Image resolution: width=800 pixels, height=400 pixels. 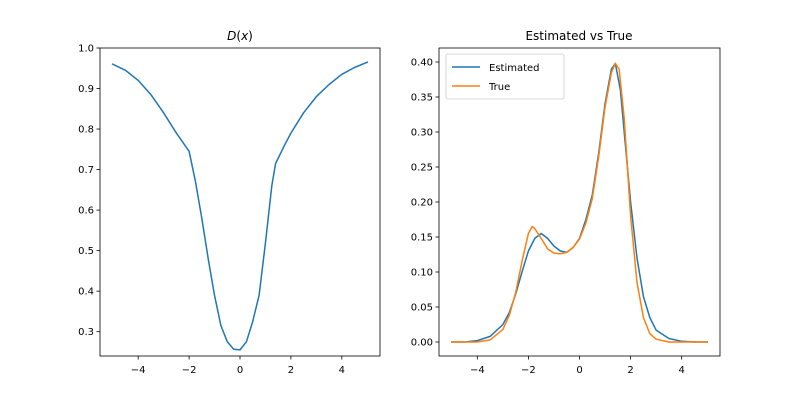 I want to click on right-chart-x-tick-label: −4, so click(x=477, y=370).